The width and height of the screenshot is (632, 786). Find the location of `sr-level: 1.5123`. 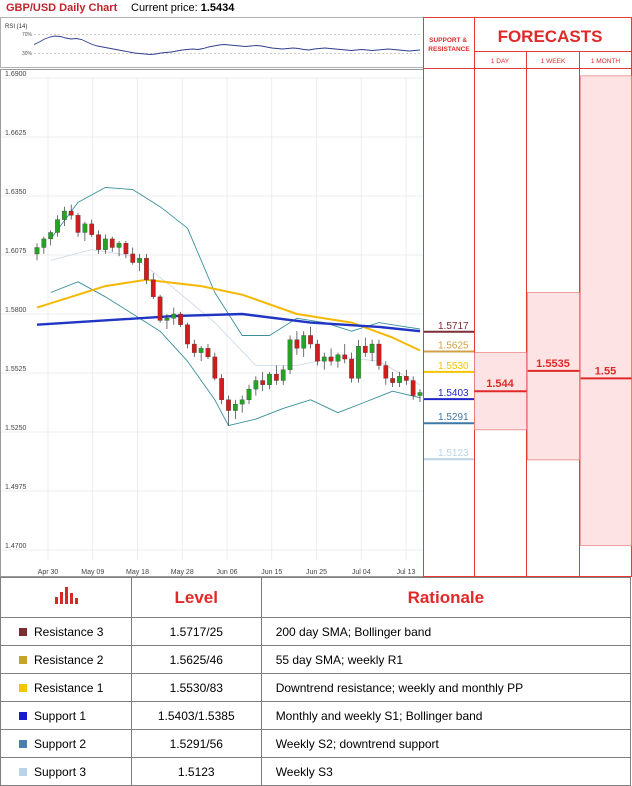

sr-level: 1.5123 is located at coordinates (449, 454).